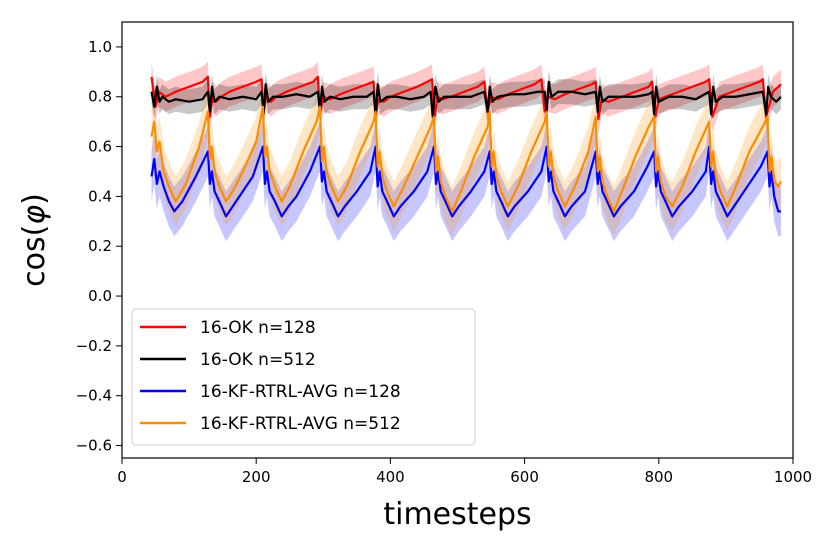  I want to click on x-tick-label: 0, so click(122, 477).